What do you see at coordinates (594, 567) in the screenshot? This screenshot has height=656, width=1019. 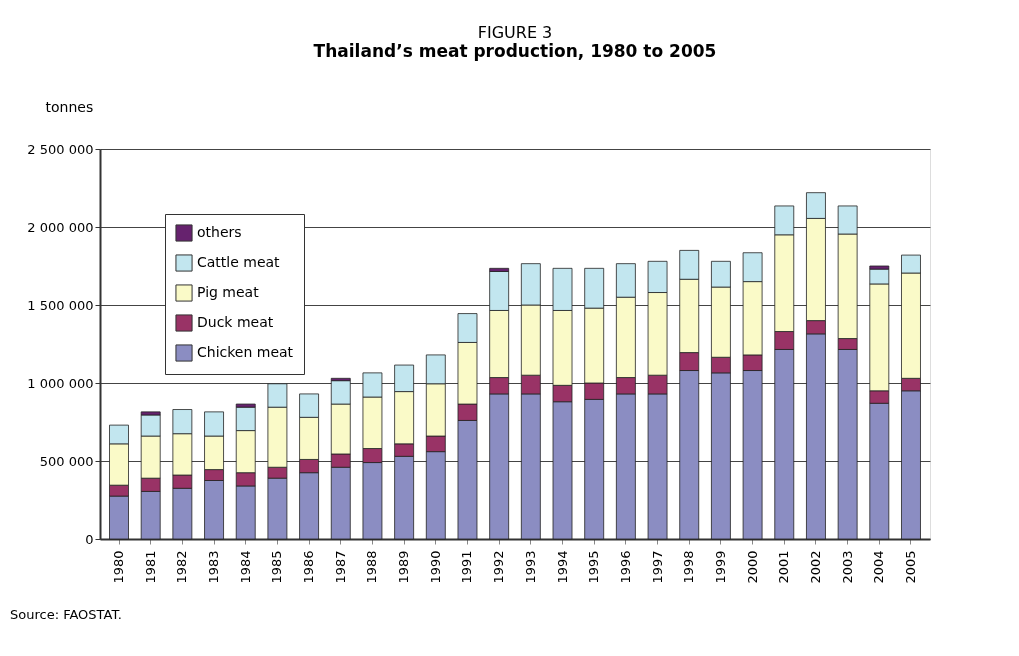 I see `x-tick-label: 1995` at bounding box center [594, 567].